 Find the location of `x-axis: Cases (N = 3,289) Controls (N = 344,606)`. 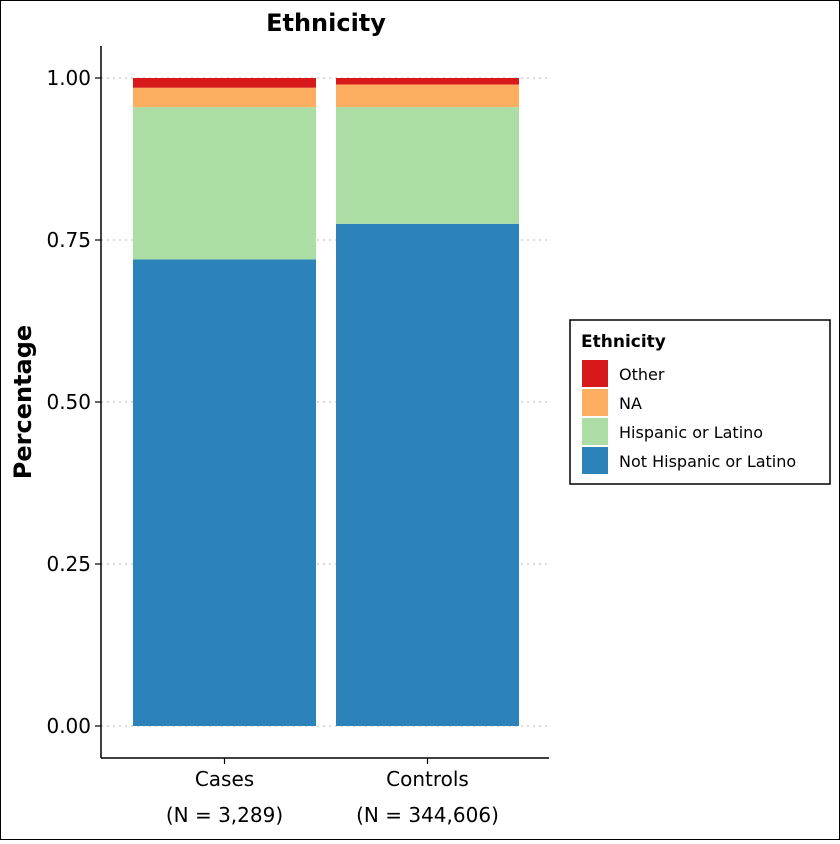

x-axis: Cases (N = 3,289) Controls (N = 344,606) is located at coordinates (325, 792).